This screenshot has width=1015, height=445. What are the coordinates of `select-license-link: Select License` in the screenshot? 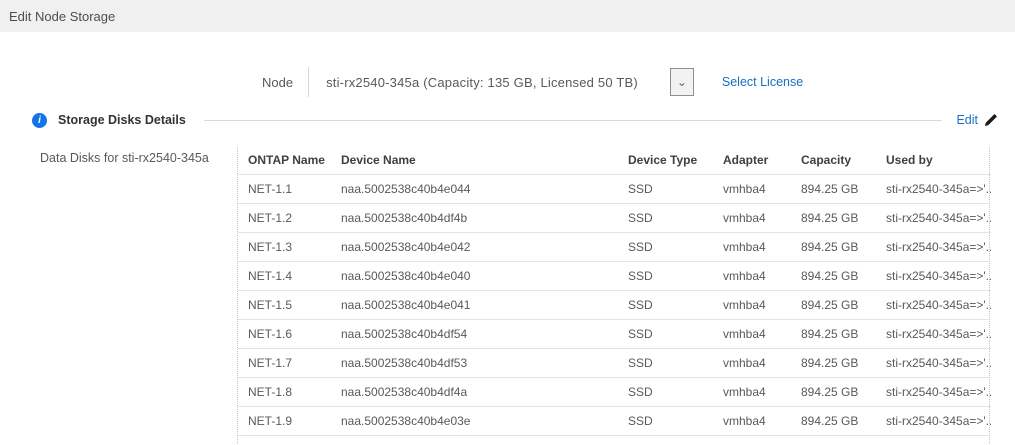 It's located at (762, 82).